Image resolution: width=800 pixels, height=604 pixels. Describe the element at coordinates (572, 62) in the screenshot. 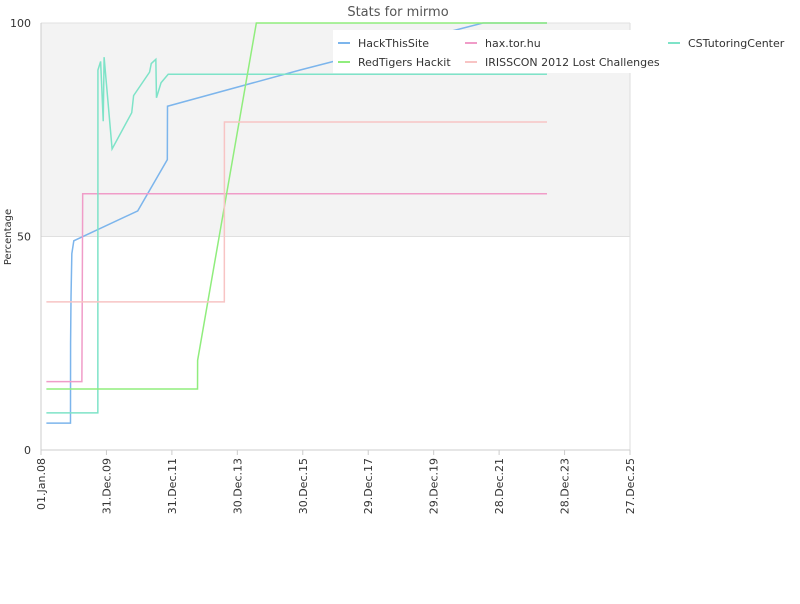

I see `legend-label: IRISSCON 2012 Lost Challenges` at that location.